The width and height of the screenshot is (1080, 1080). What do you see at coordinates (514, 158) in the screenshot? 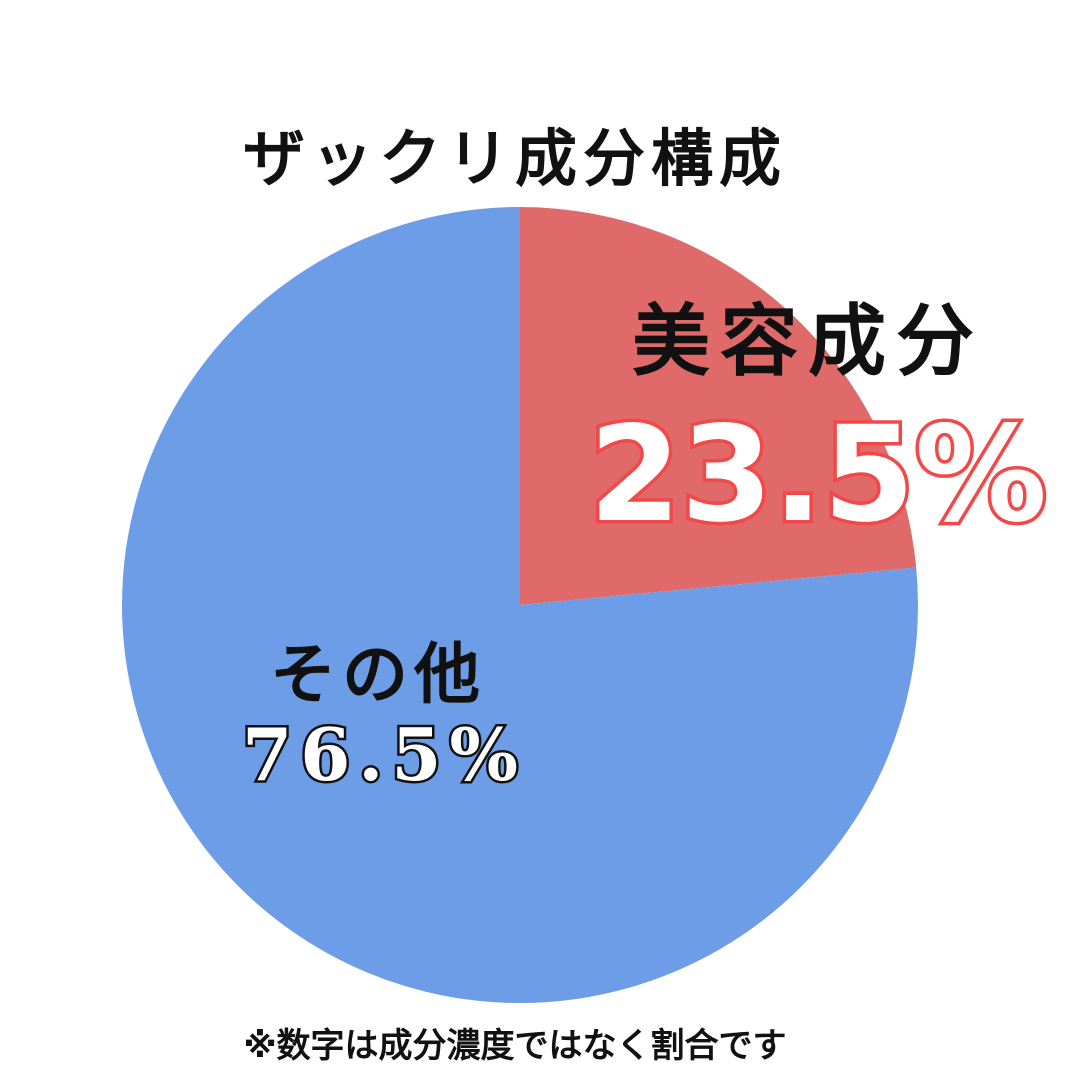
I see `chart-title: ザックリ成分構成` at bounding box center [514, 158].